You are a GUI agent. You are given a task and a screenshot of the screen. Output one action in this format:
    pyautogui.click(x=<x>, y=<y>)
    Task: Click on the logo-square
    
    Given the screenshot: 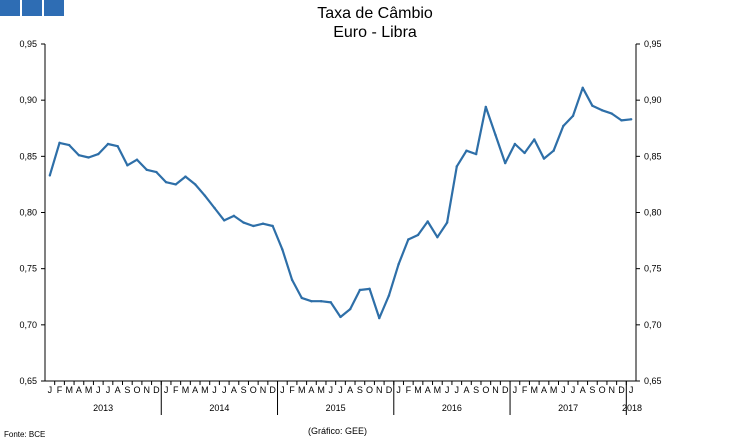 What is the action you would take?
    pyautogui.click(x=54, y=8)
    